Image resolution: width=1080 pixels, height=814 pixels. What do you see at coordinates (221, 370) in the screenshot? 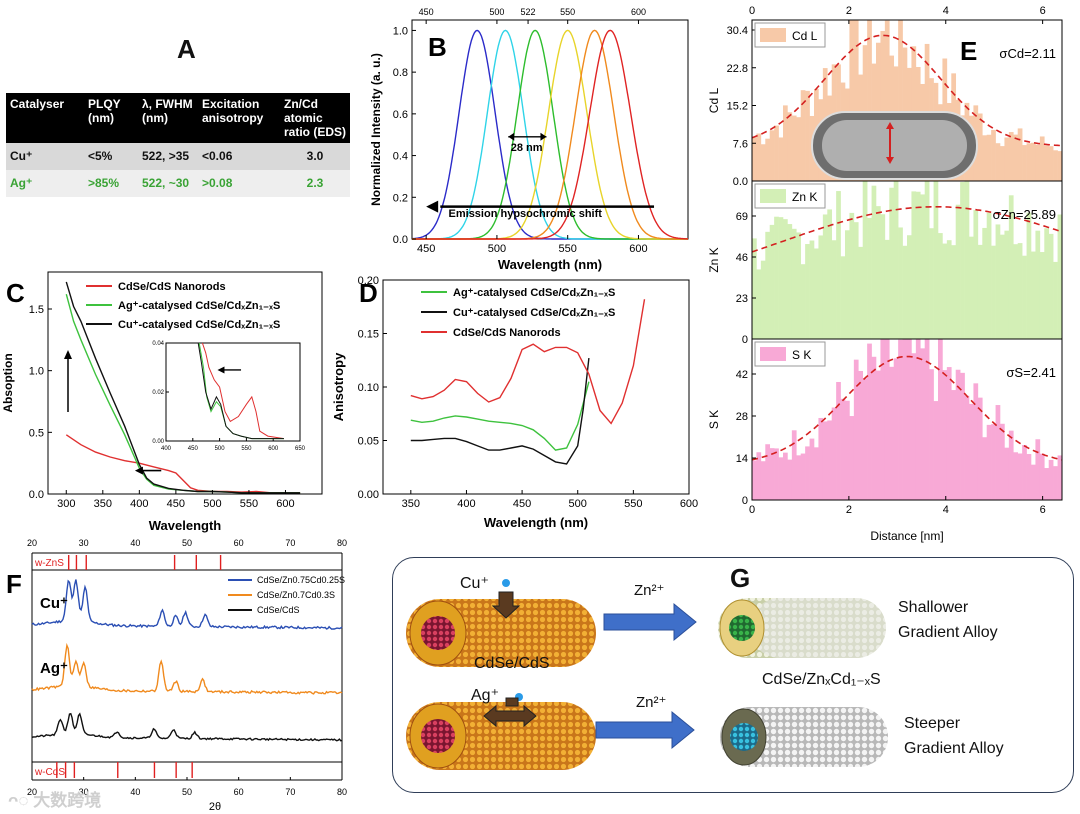
I see `inset-arrowhead-icon` at bounding box center [221, 370].